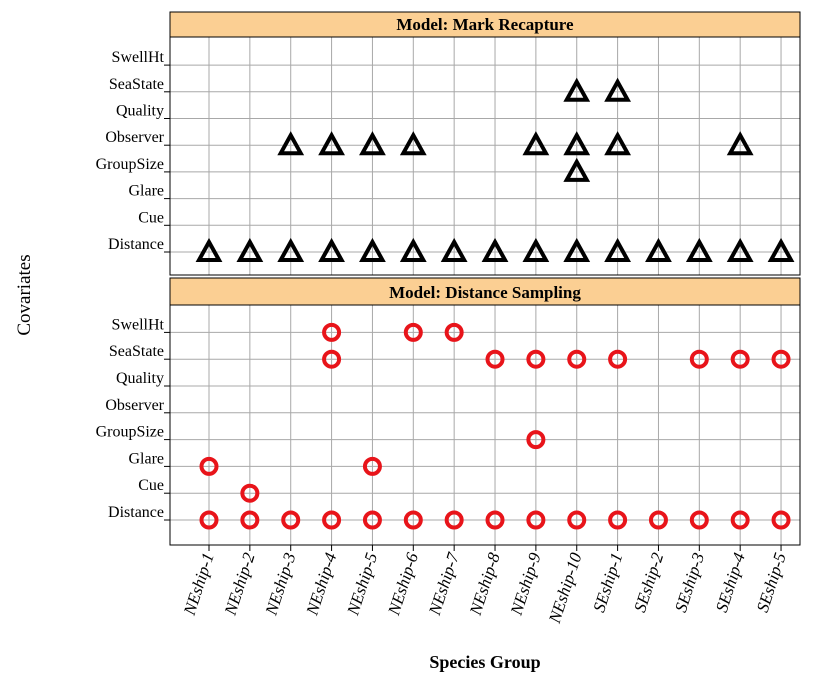 The width and height of the screenshot is (818, 682). Describe the element at coordinates (484, 662) in the screenshot. I see `x-axis-label: Species Group` at that location.